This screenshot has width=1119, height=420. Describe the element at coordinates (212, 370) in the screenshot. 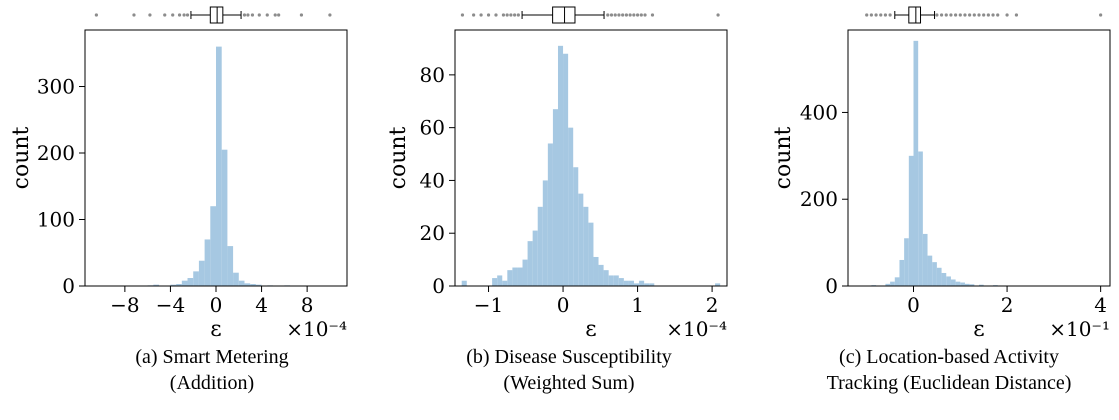

I see `caption-a: (a) Smart Metering (Addition)` at that location.